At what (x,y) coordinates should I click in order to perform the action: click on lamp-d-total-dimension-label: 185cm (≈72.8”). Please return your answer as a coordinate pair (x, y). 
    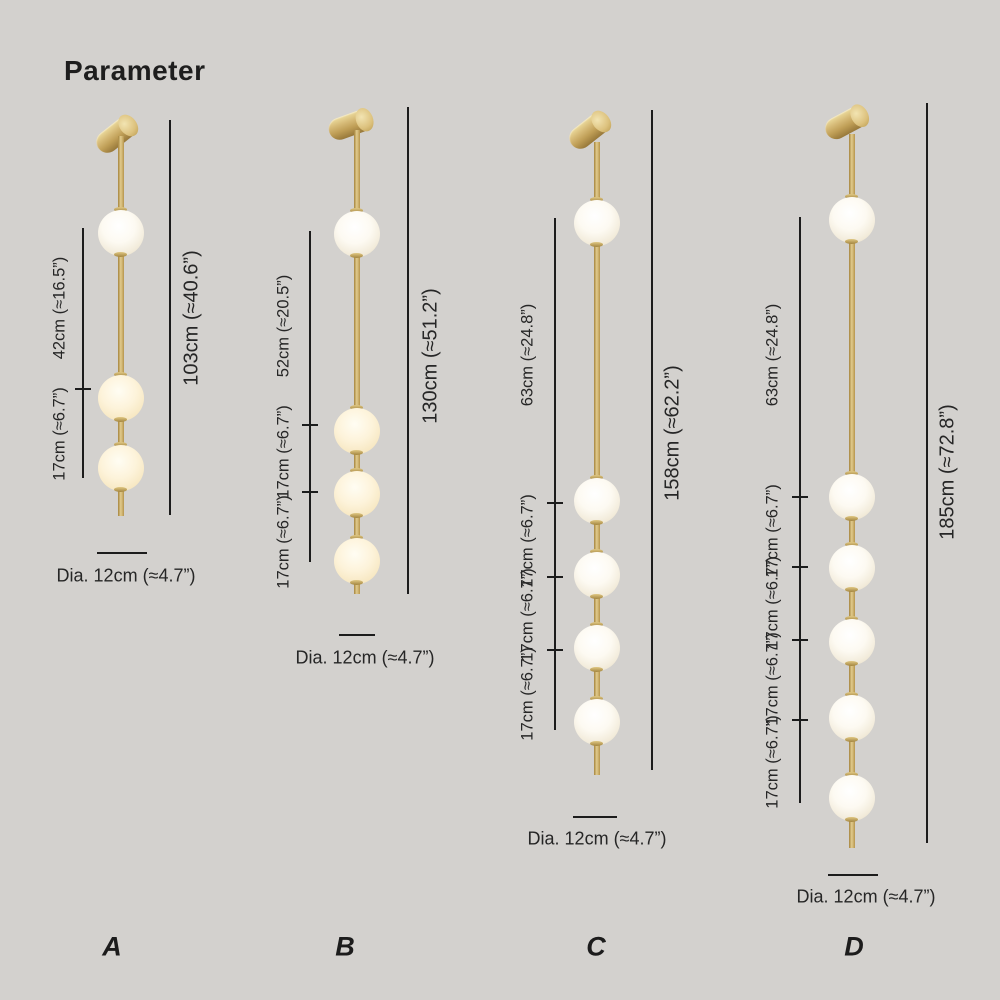
    Looking at the image, I should click on (947, 472).